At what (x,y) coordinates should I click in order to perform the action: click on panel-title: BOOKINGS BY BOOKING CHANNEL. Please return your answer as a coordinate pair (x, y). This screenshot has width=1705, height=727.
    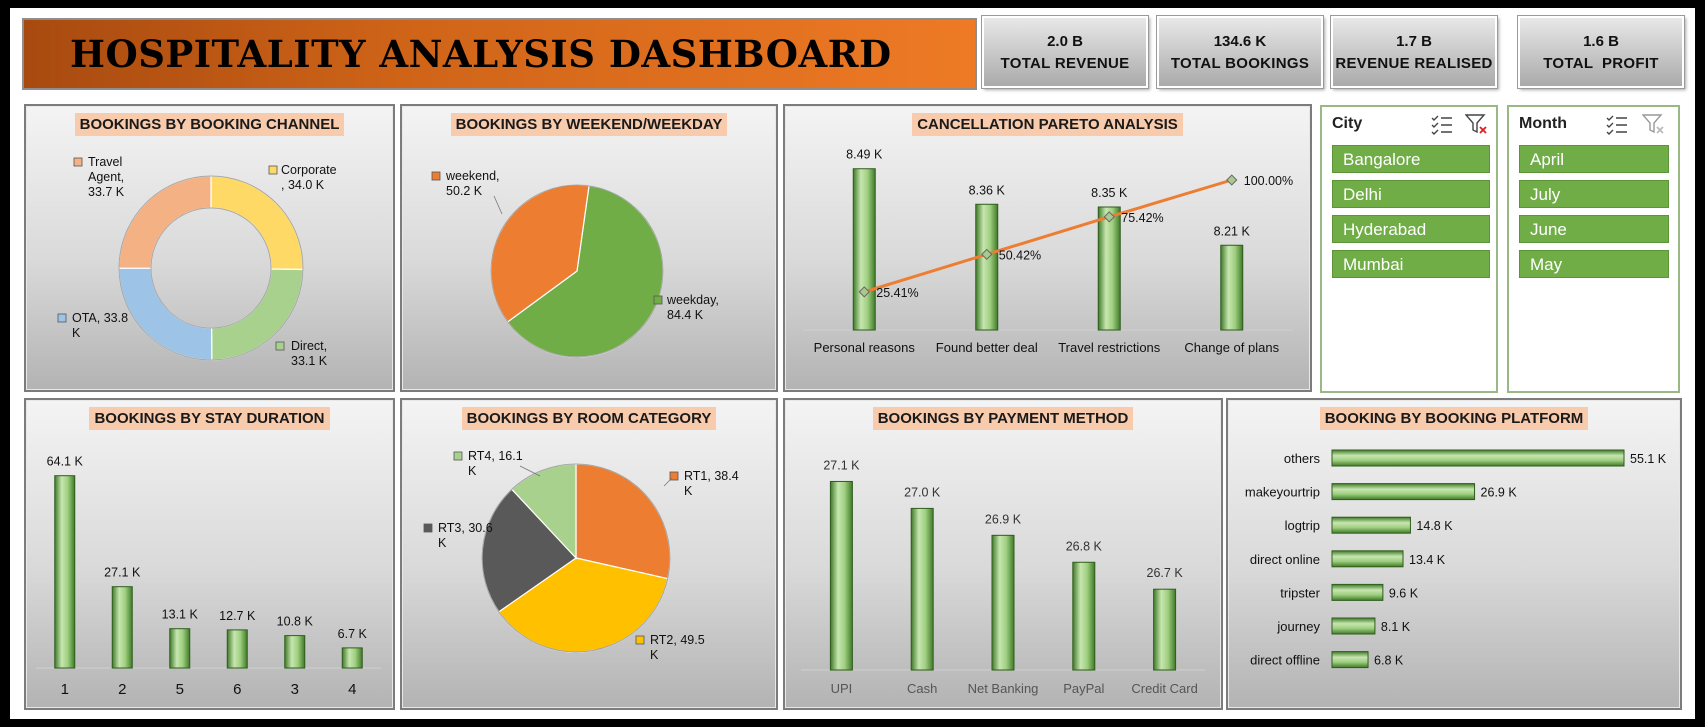
    Looking at the image, I should click on (209, 124).